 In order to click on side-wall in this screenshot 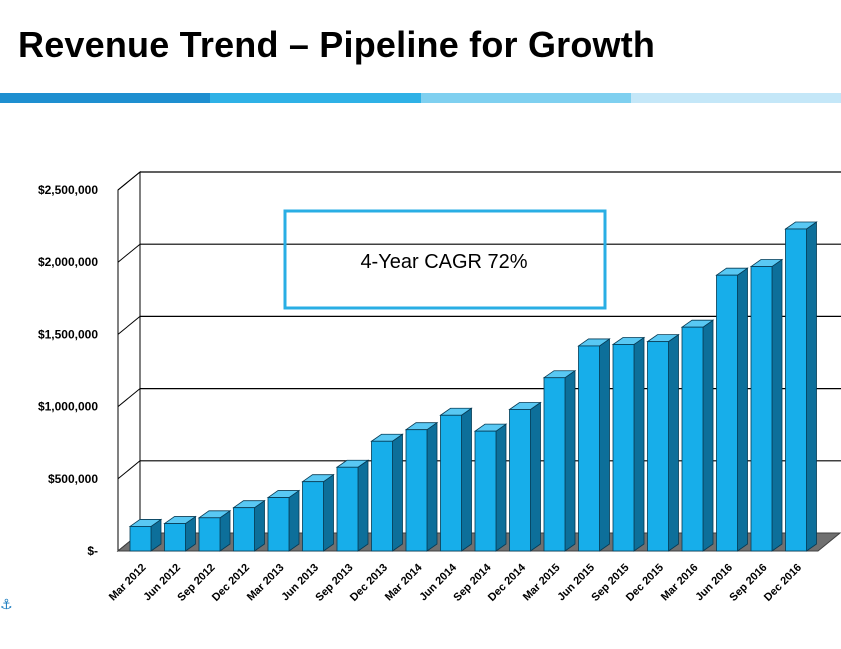, I will do `click(129, 361)`.